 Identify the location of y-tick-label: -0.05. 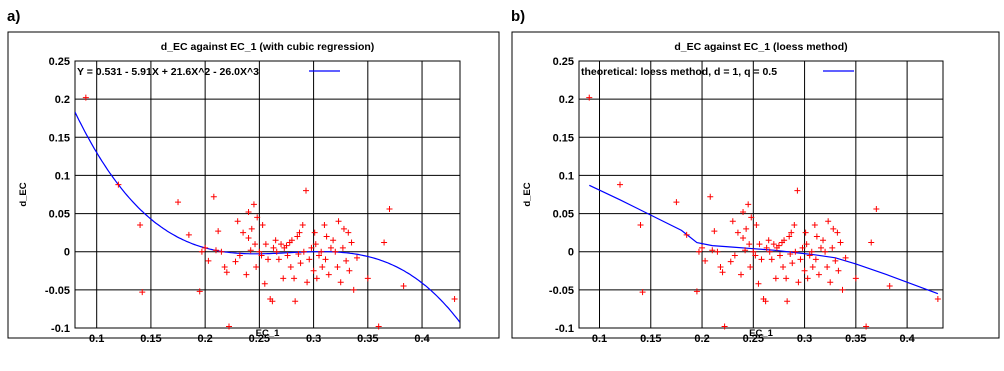
(561, 291).